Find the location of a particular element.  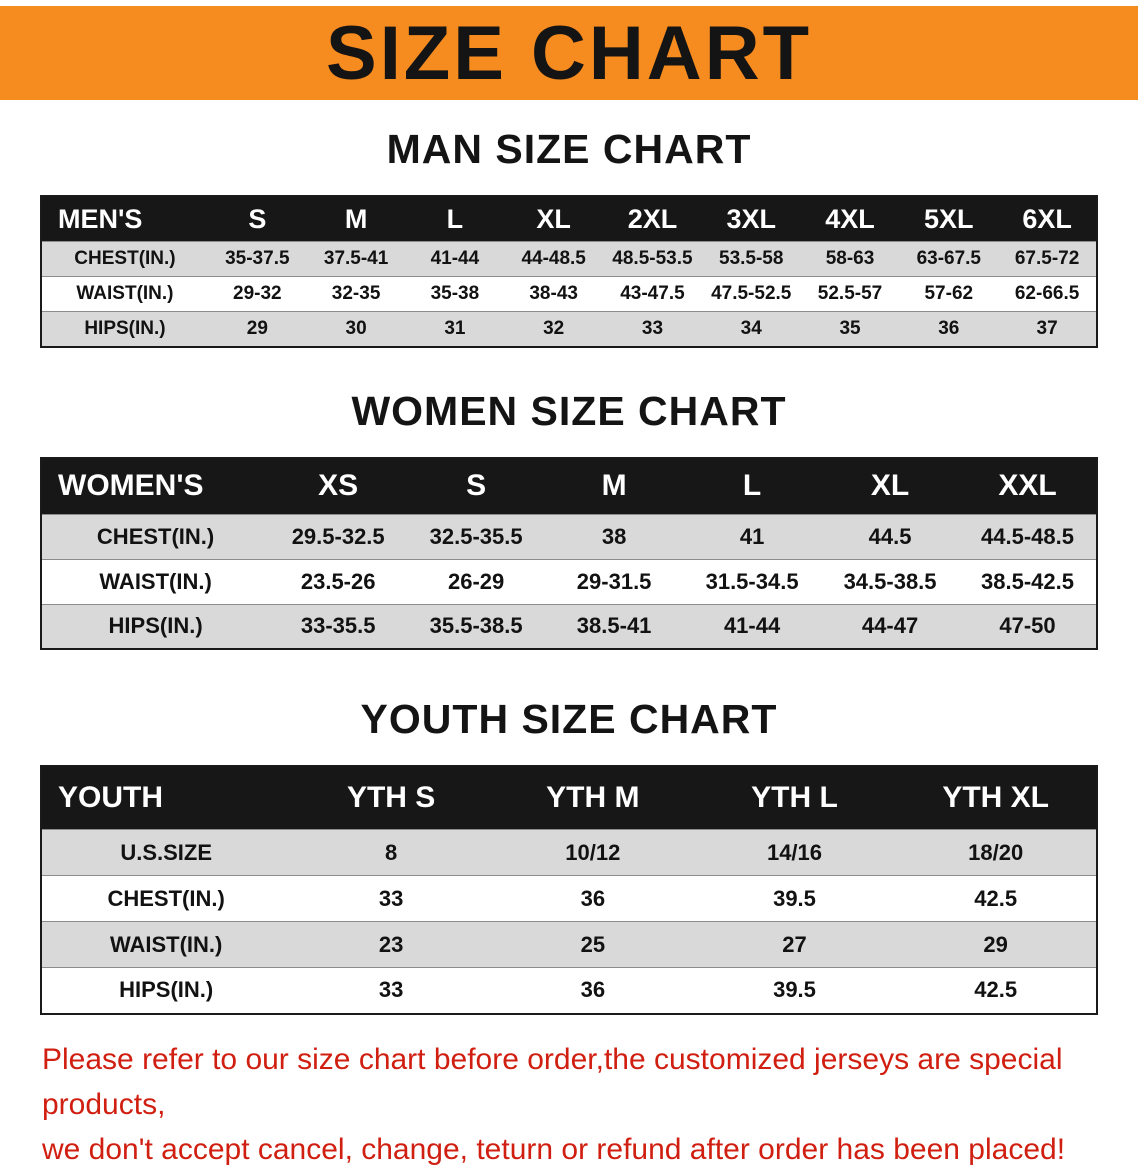

measurement-value: 38-43 is located at coordinates (553, 293).